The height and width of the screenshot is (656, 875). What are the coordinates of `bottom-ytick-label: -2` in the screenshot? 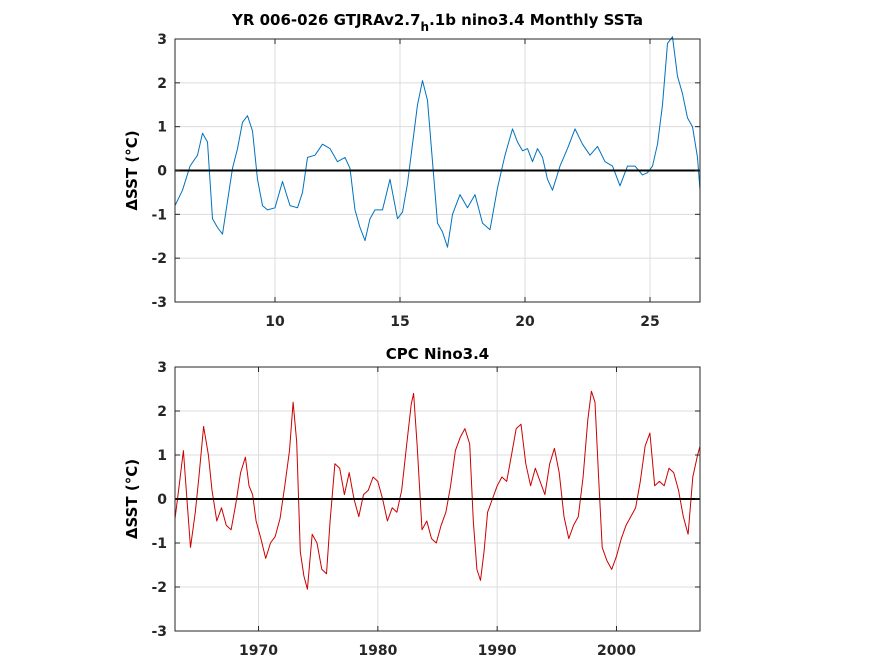 It's located at (159, 588).